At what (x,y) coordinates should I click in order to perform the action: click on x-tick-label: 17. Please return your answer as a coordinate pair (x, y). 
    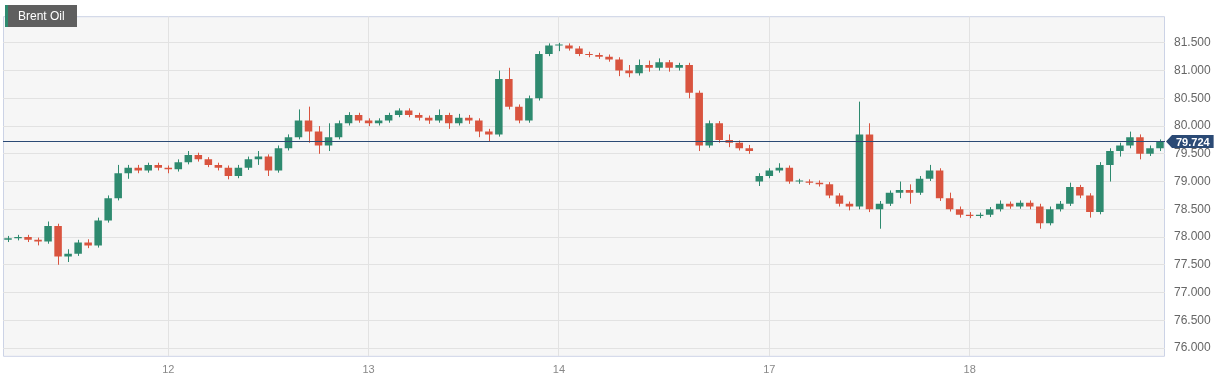
    Looking at the image, I should click on (769, 369).